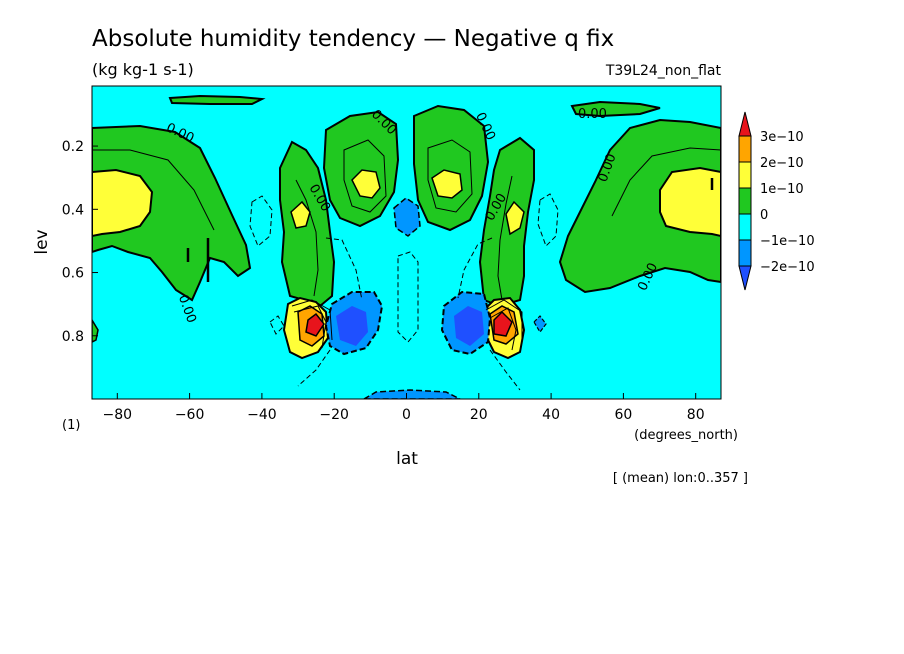  I want to click on x-axis: −80 −60 −40 −20 0 20 40 60 80, so click(404, 408).